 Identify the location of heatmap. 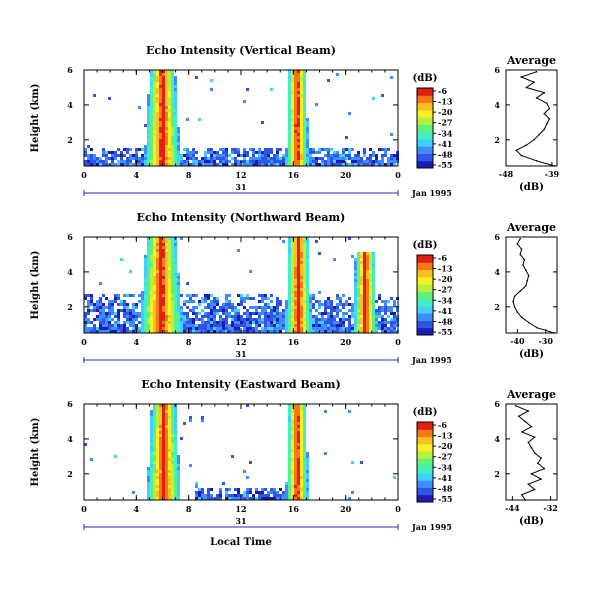
(241, 118).